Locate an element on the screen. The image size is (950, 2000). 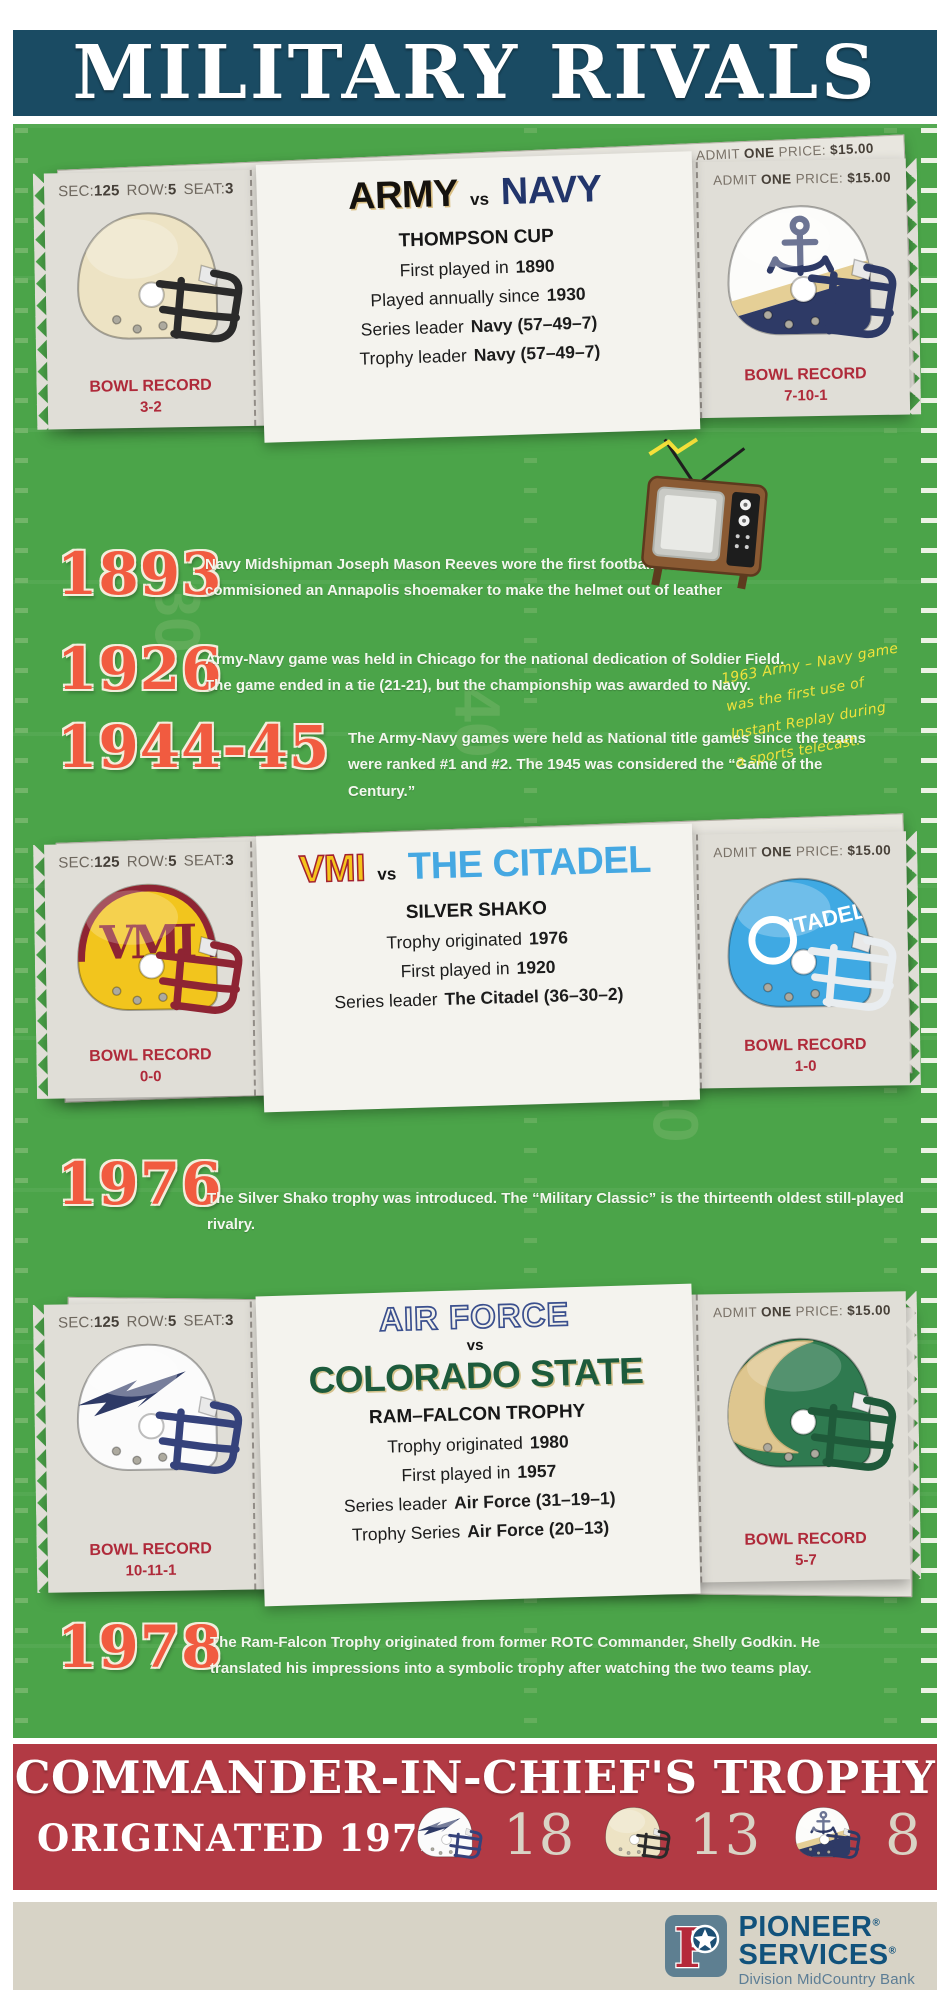
team-left-name: VMI is located at coordinates (332, 869).